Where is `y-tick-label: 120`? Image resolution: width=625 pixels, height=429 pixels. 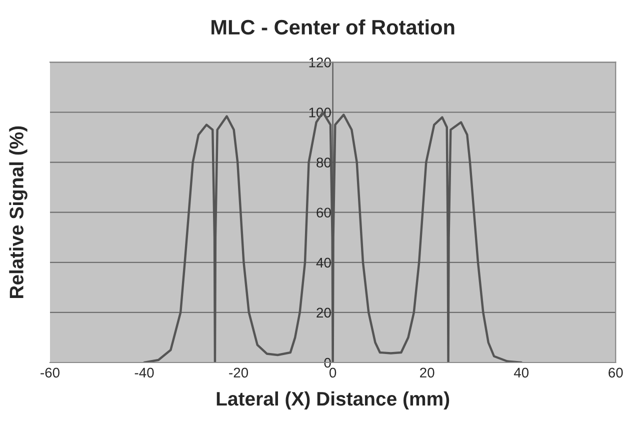
y-tick-label: 120 is located at coordinates (320, 63).